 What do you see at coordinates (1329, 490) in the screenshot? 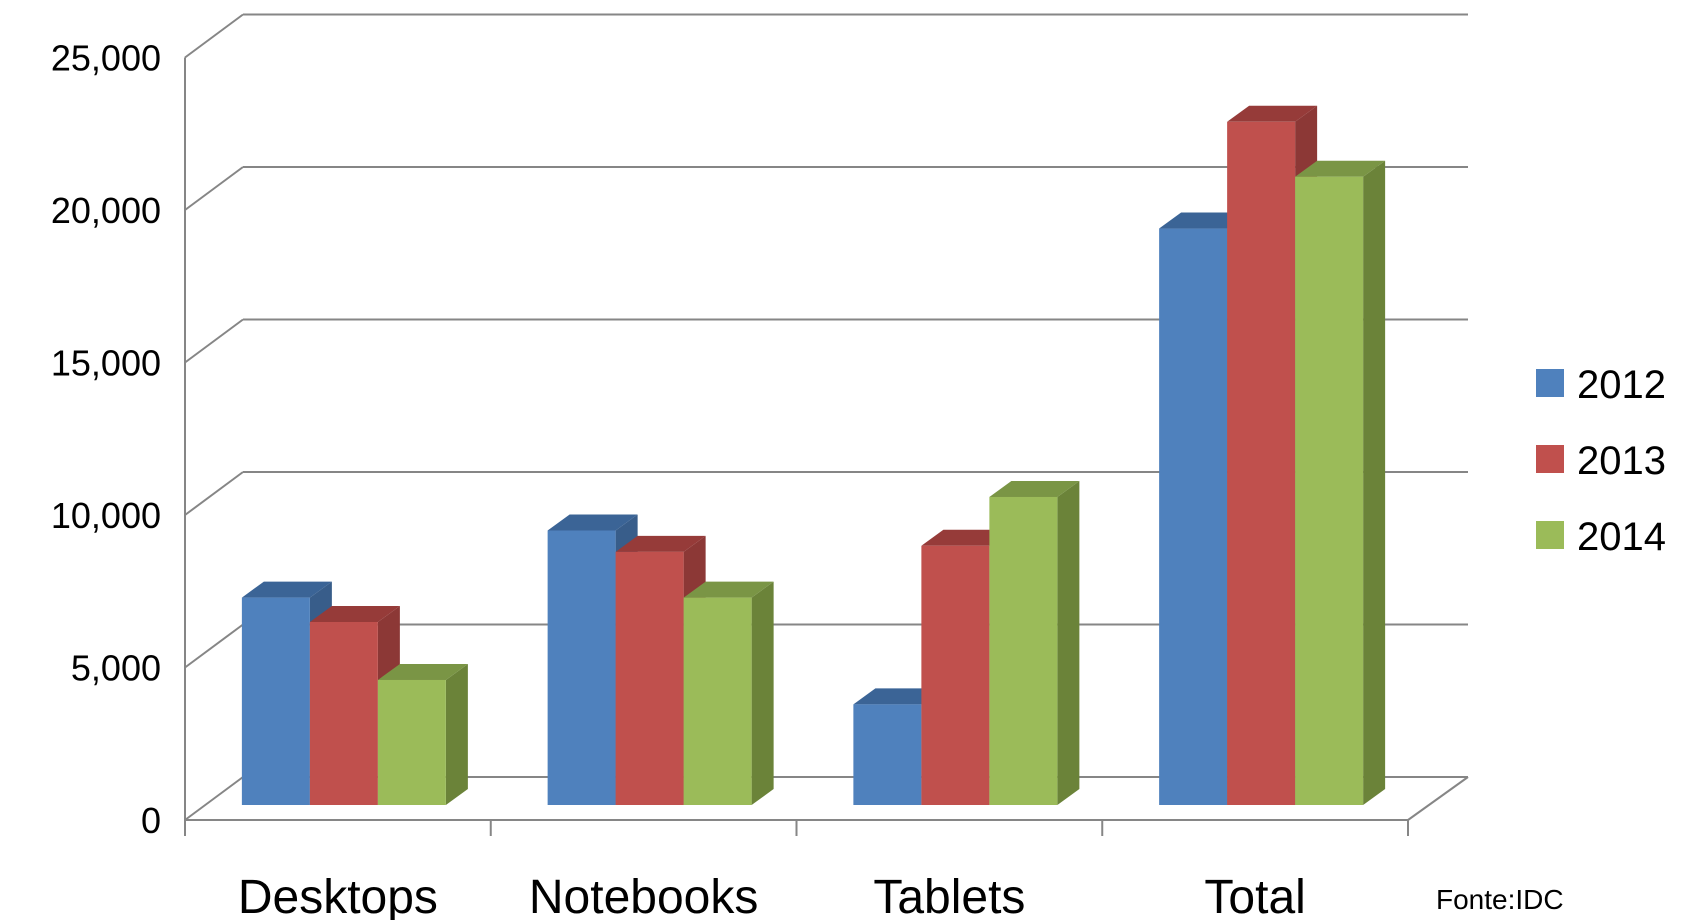
I see `bar-total-2014` at bounding box center [1329, 490].